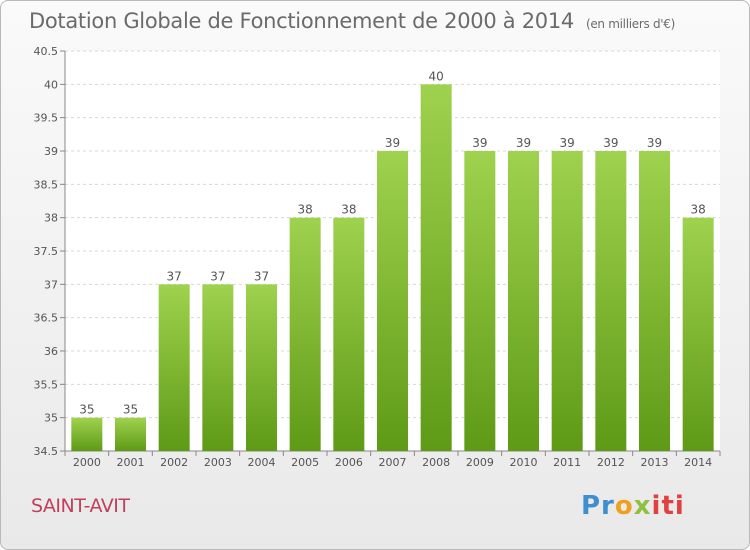  I want to click on y-tick-label: 35.5, so click(46, 384).